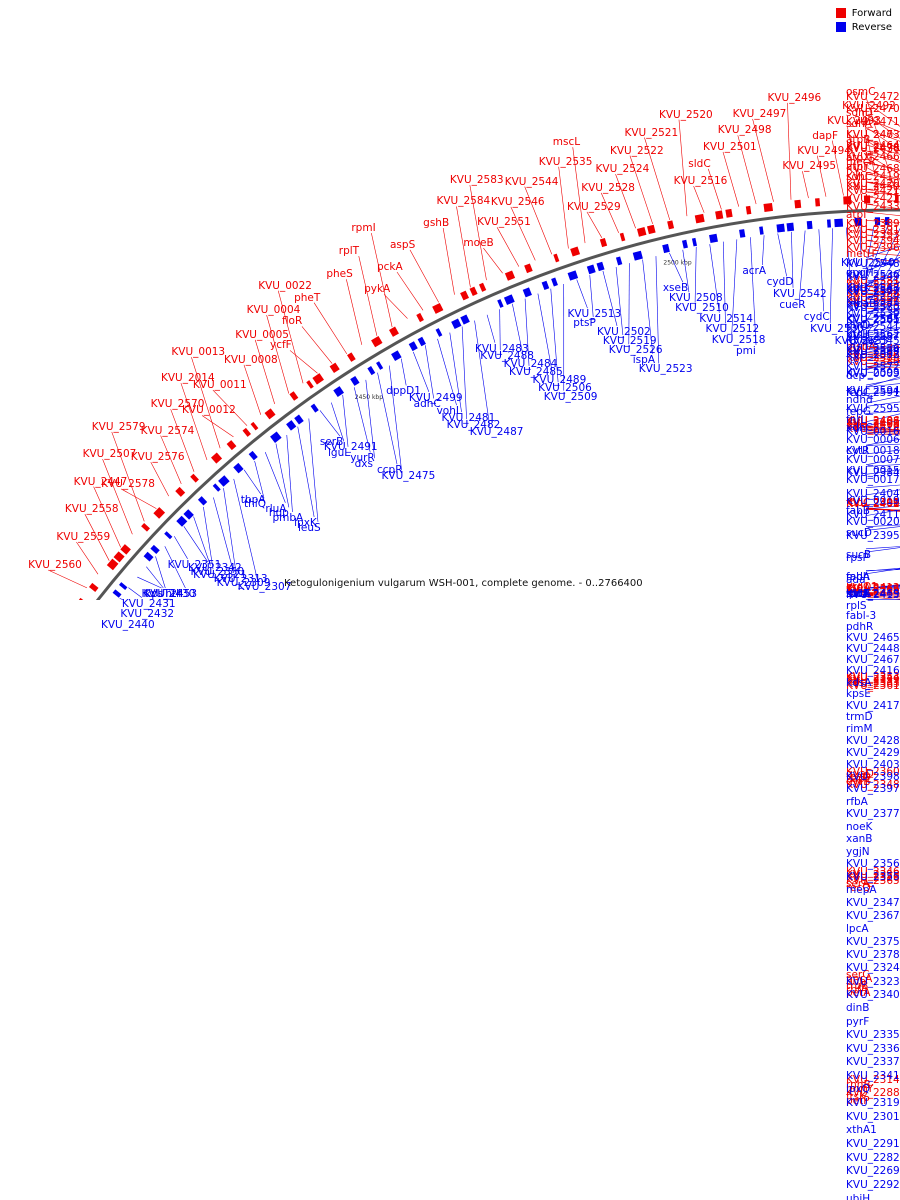 Image resolution: width=900 pixels, height=1200 pixels. Describe the element at coordinates (873, 753) in the screenshot. I see `reverse-gene-label: KVU_2429` at that location.